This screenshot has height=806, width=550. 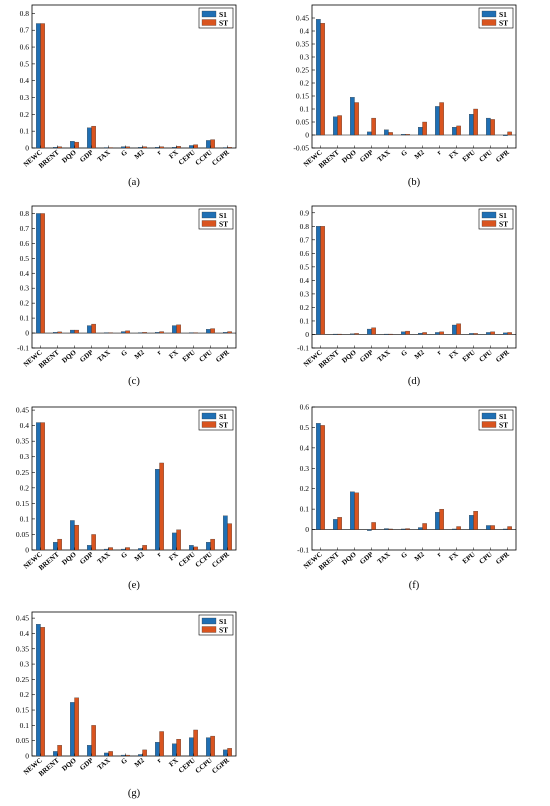 I want to click on bar-st-cgpr, so click(x=229, y=537).